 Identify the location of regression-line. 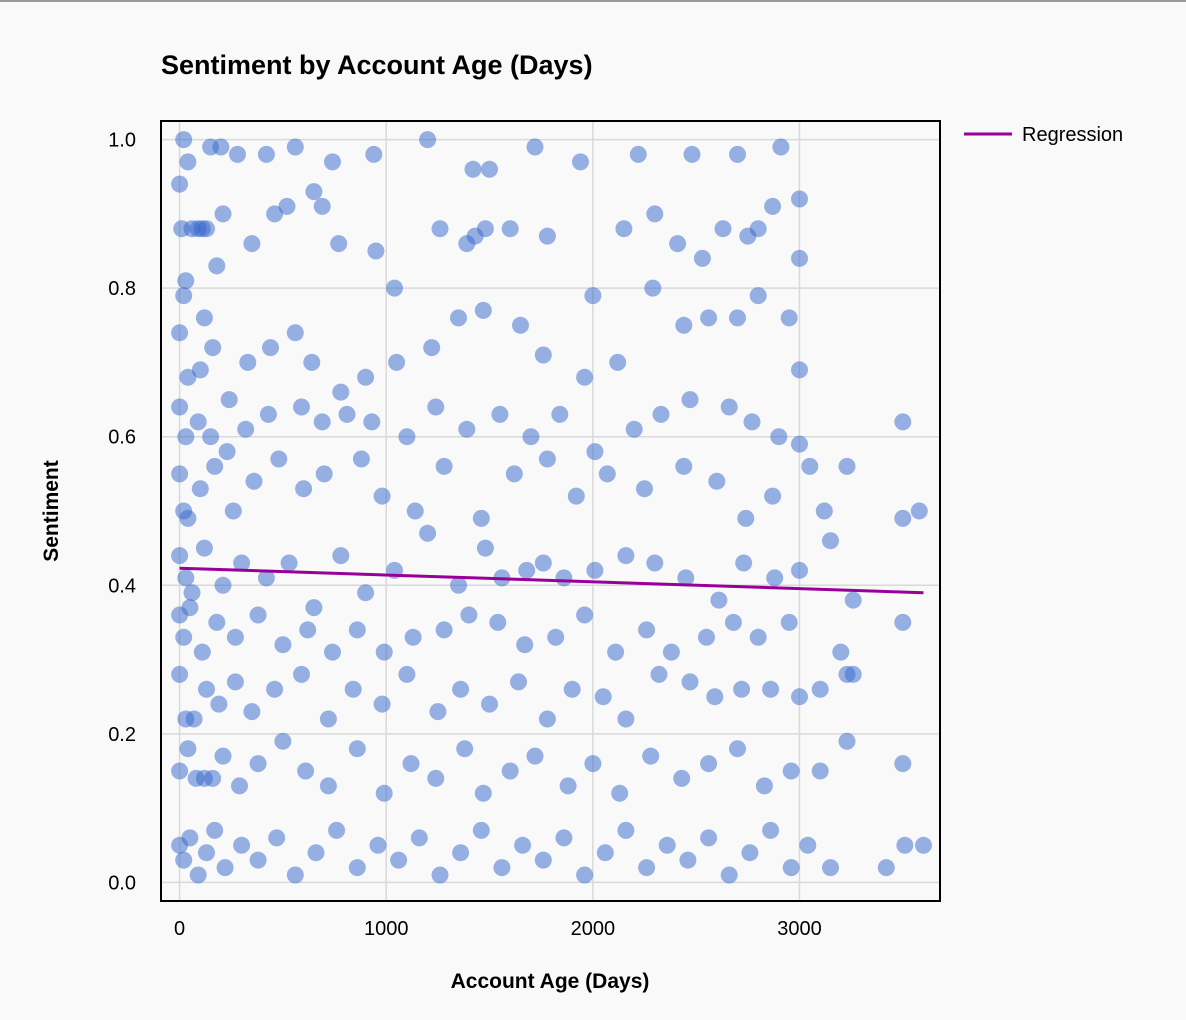
(551, 580).